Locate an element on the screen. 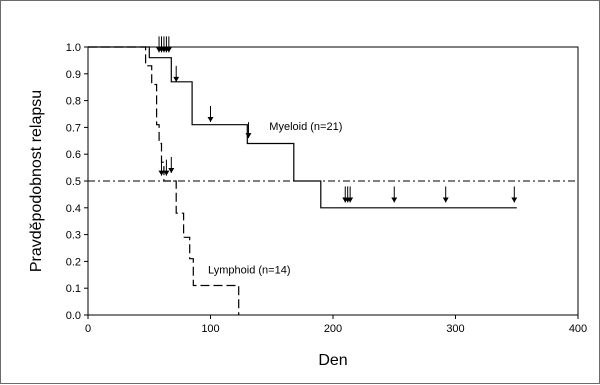  y-tick-label: 1.0 is located at coordinates (73, 48).